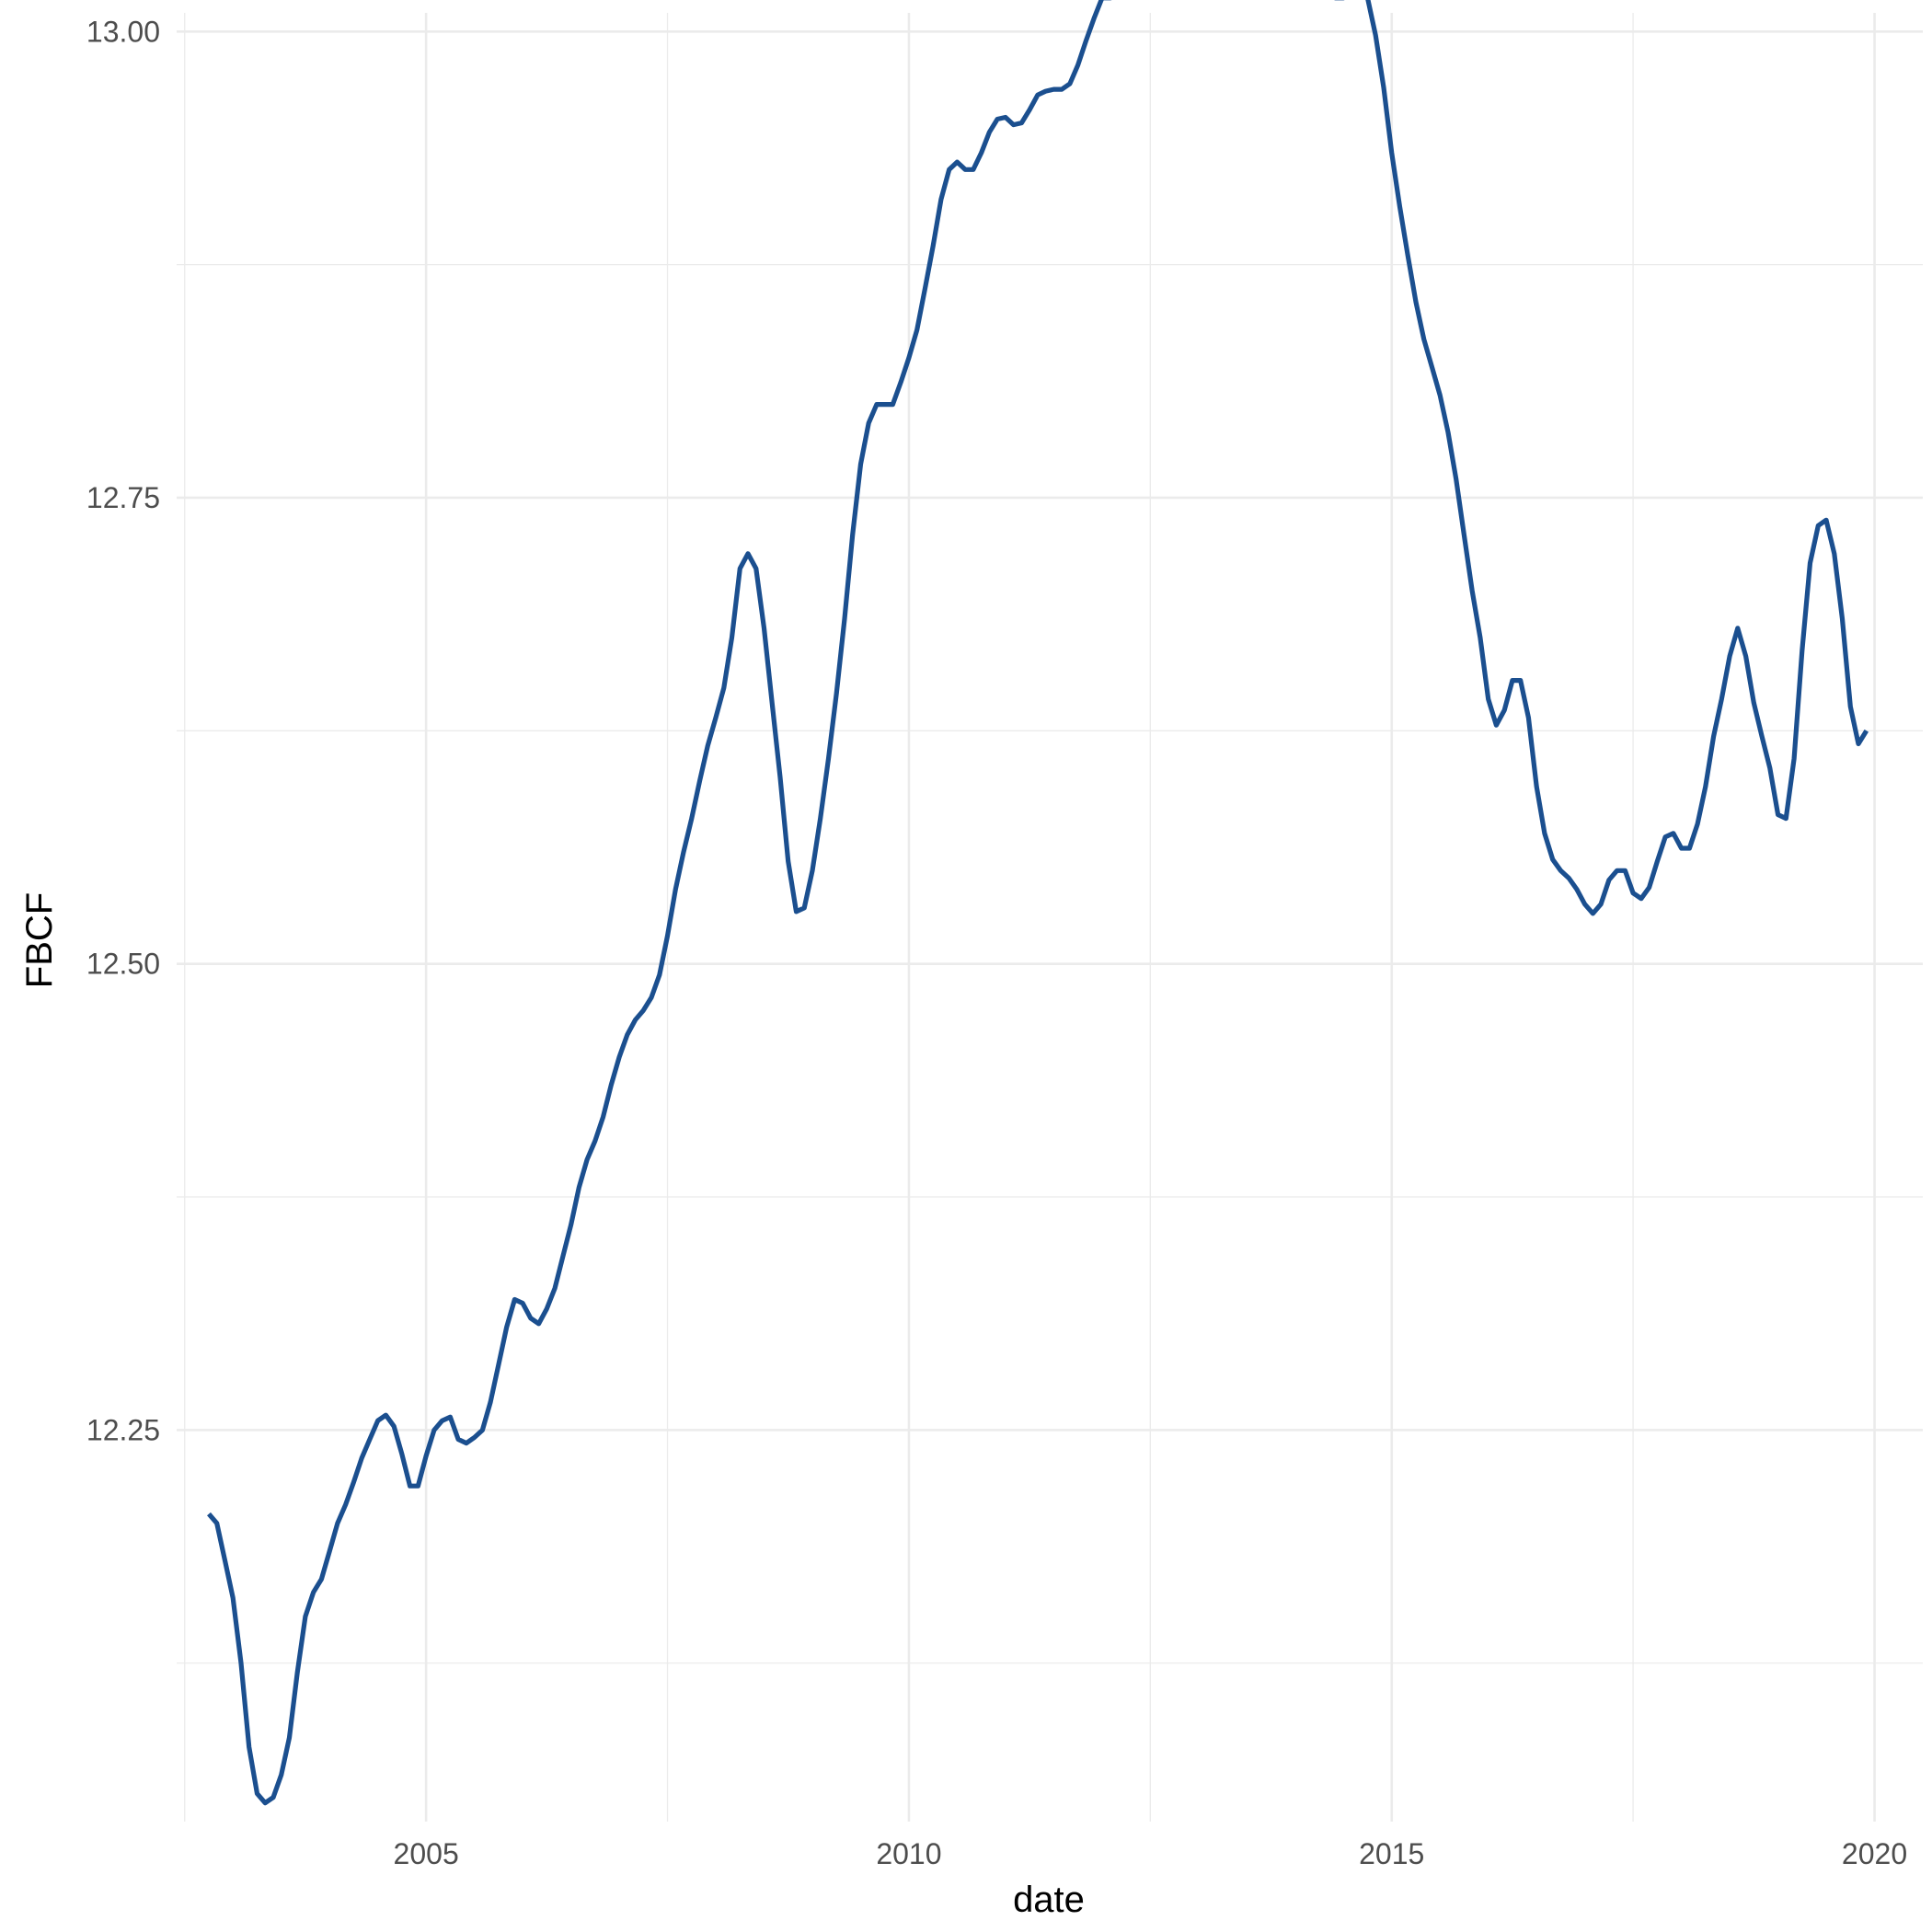 This screenshot has width=1932, height=1932. I want to click on y-tick-label: 12.50, so click(123, 964).